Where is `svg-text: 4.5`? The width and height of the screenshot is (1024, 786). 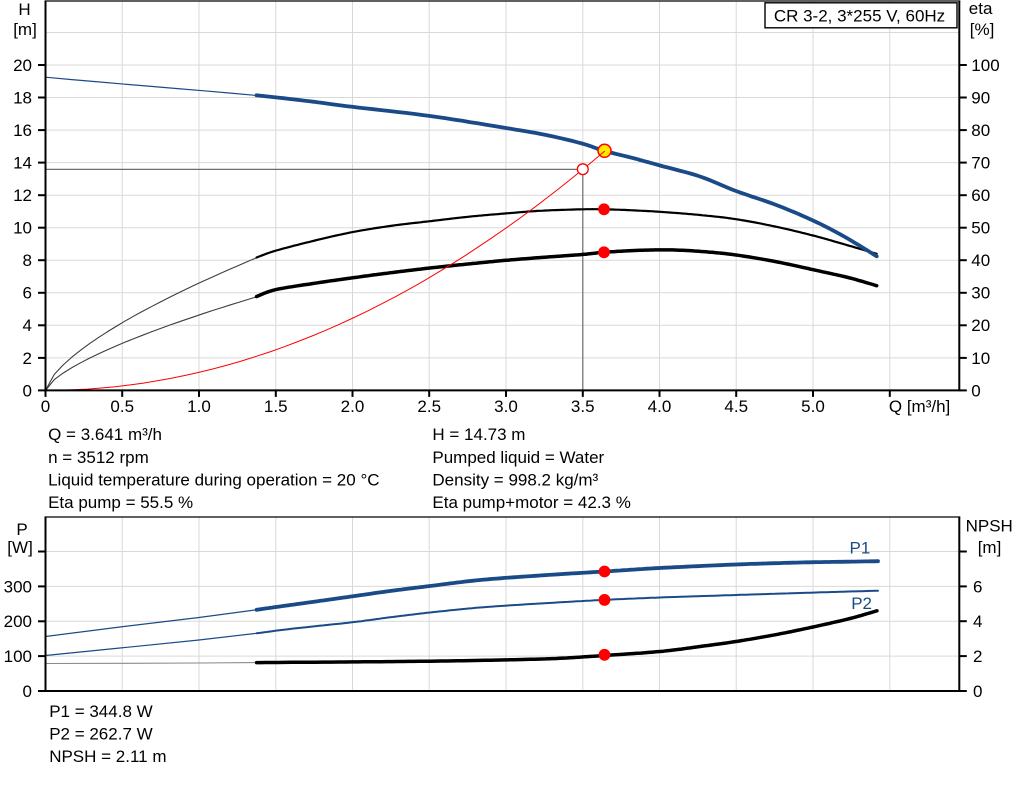 svg-text: 4.5 is located at coordinates (736, 406).